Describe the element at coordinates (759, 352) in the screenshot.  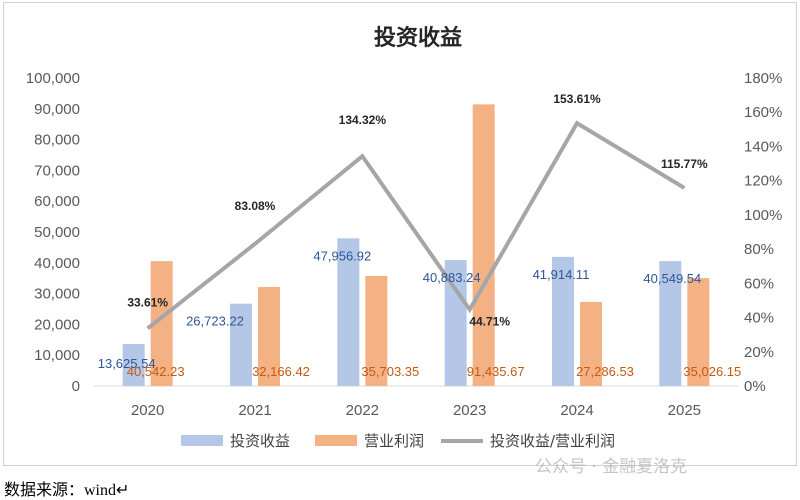
I see `y-right-tick-label: 20%` at that location.